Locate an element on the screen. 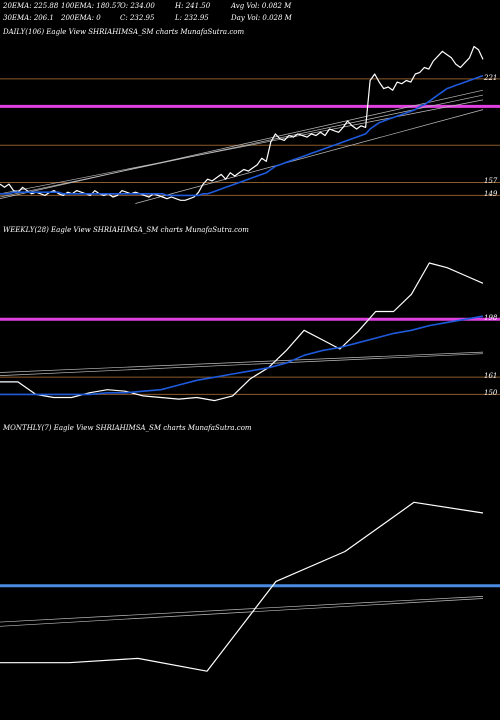 Image resolution: width=500 pixels, height=720 pixels. stat-low: L: 232.95 is located at coordinates (192, 18).